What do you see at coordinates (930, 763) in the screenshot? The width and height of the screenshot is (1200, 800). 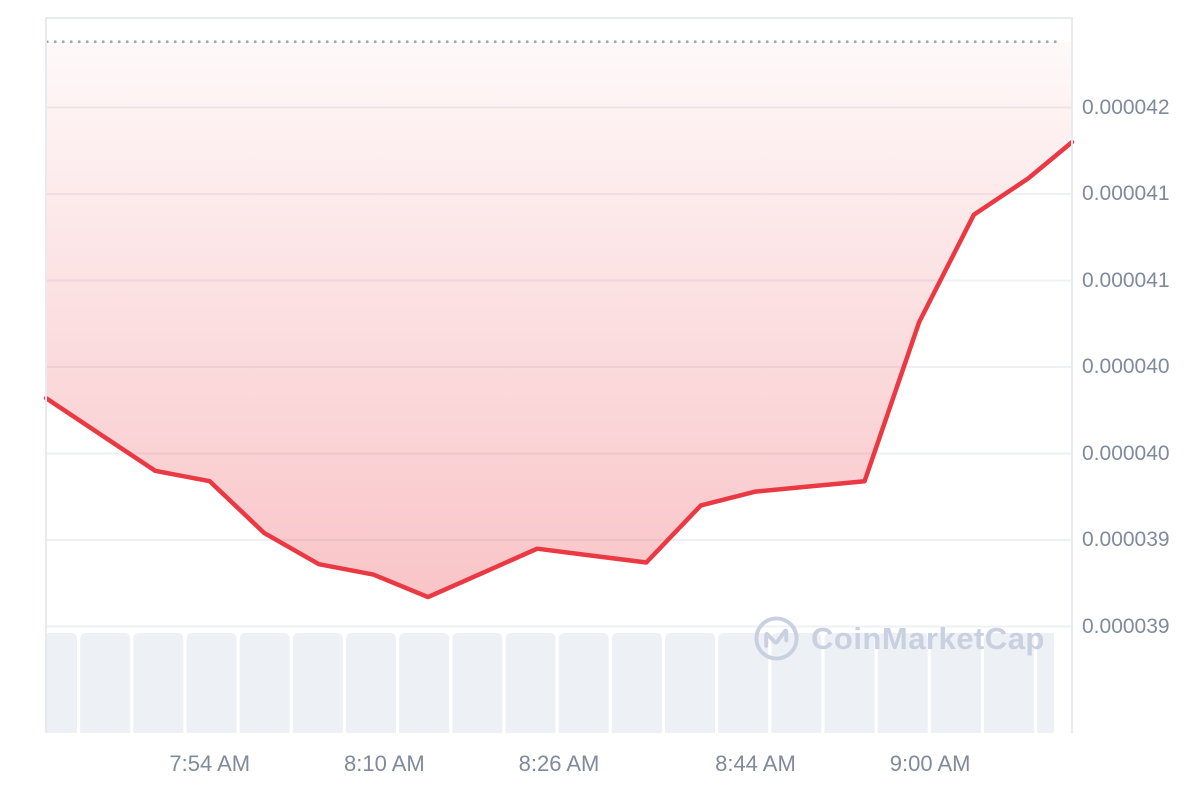 I see `x-axis-label: 9:00 AM` at bounding box center [930, 763].